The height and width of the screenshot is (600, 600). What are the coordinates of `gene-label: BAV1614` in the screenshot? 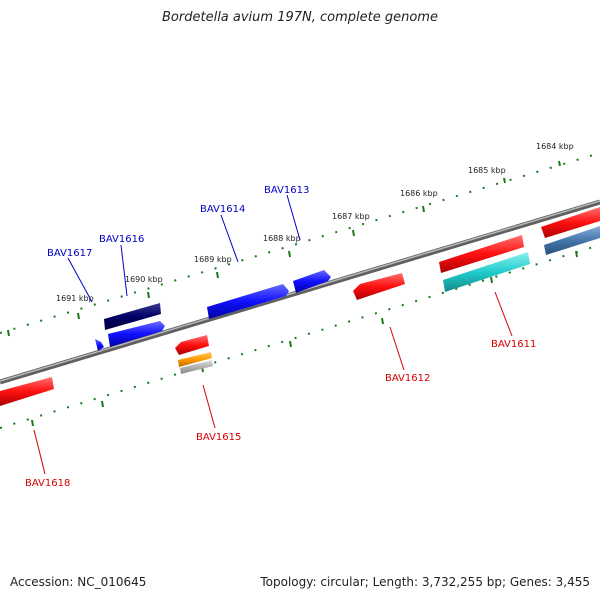 It's located at (222, 209).